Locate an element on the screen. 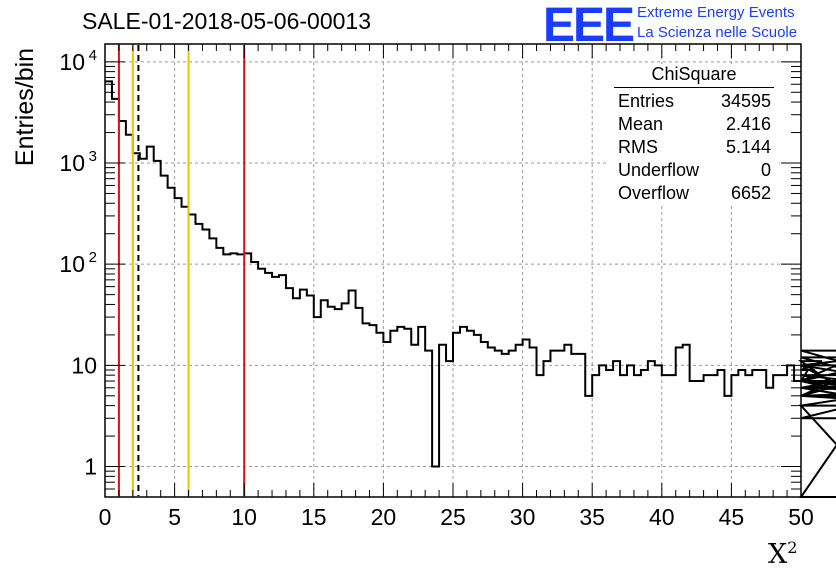  stats-label: Entries is located at coordinates (646, 101).